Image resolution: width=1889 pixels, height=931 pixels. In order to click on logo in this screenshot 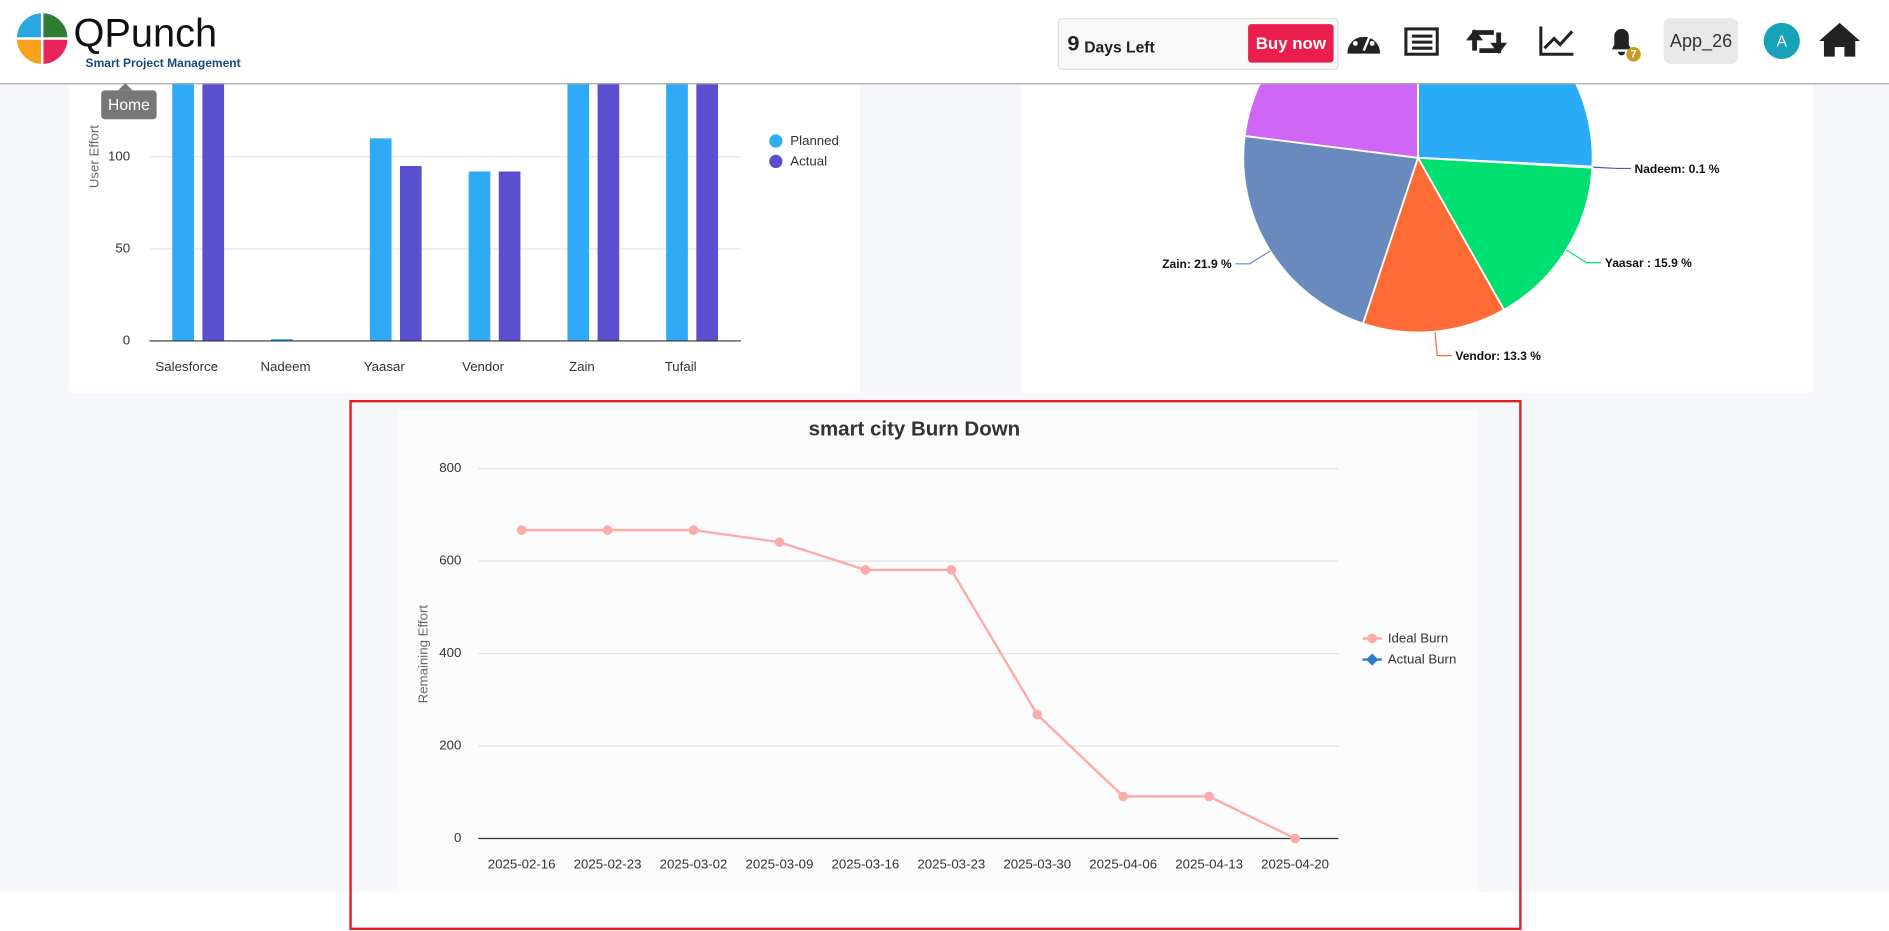, I will do `click(42, 38)`.